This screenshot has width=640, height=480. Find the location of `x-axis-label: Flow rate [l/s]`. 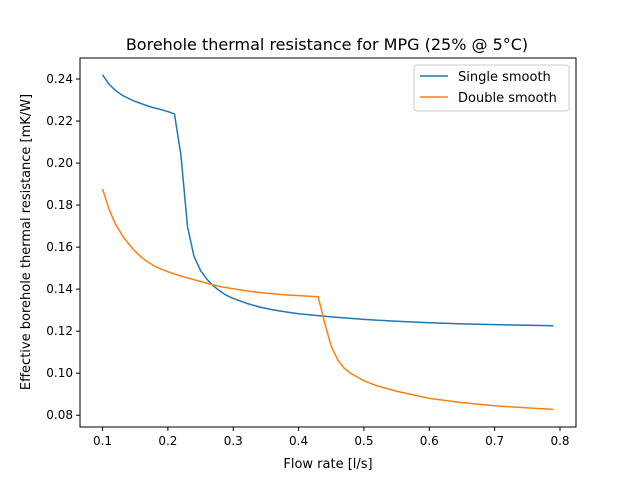

x-axis-label: Flow rate [l/s] is located at coordinates (327, 464).